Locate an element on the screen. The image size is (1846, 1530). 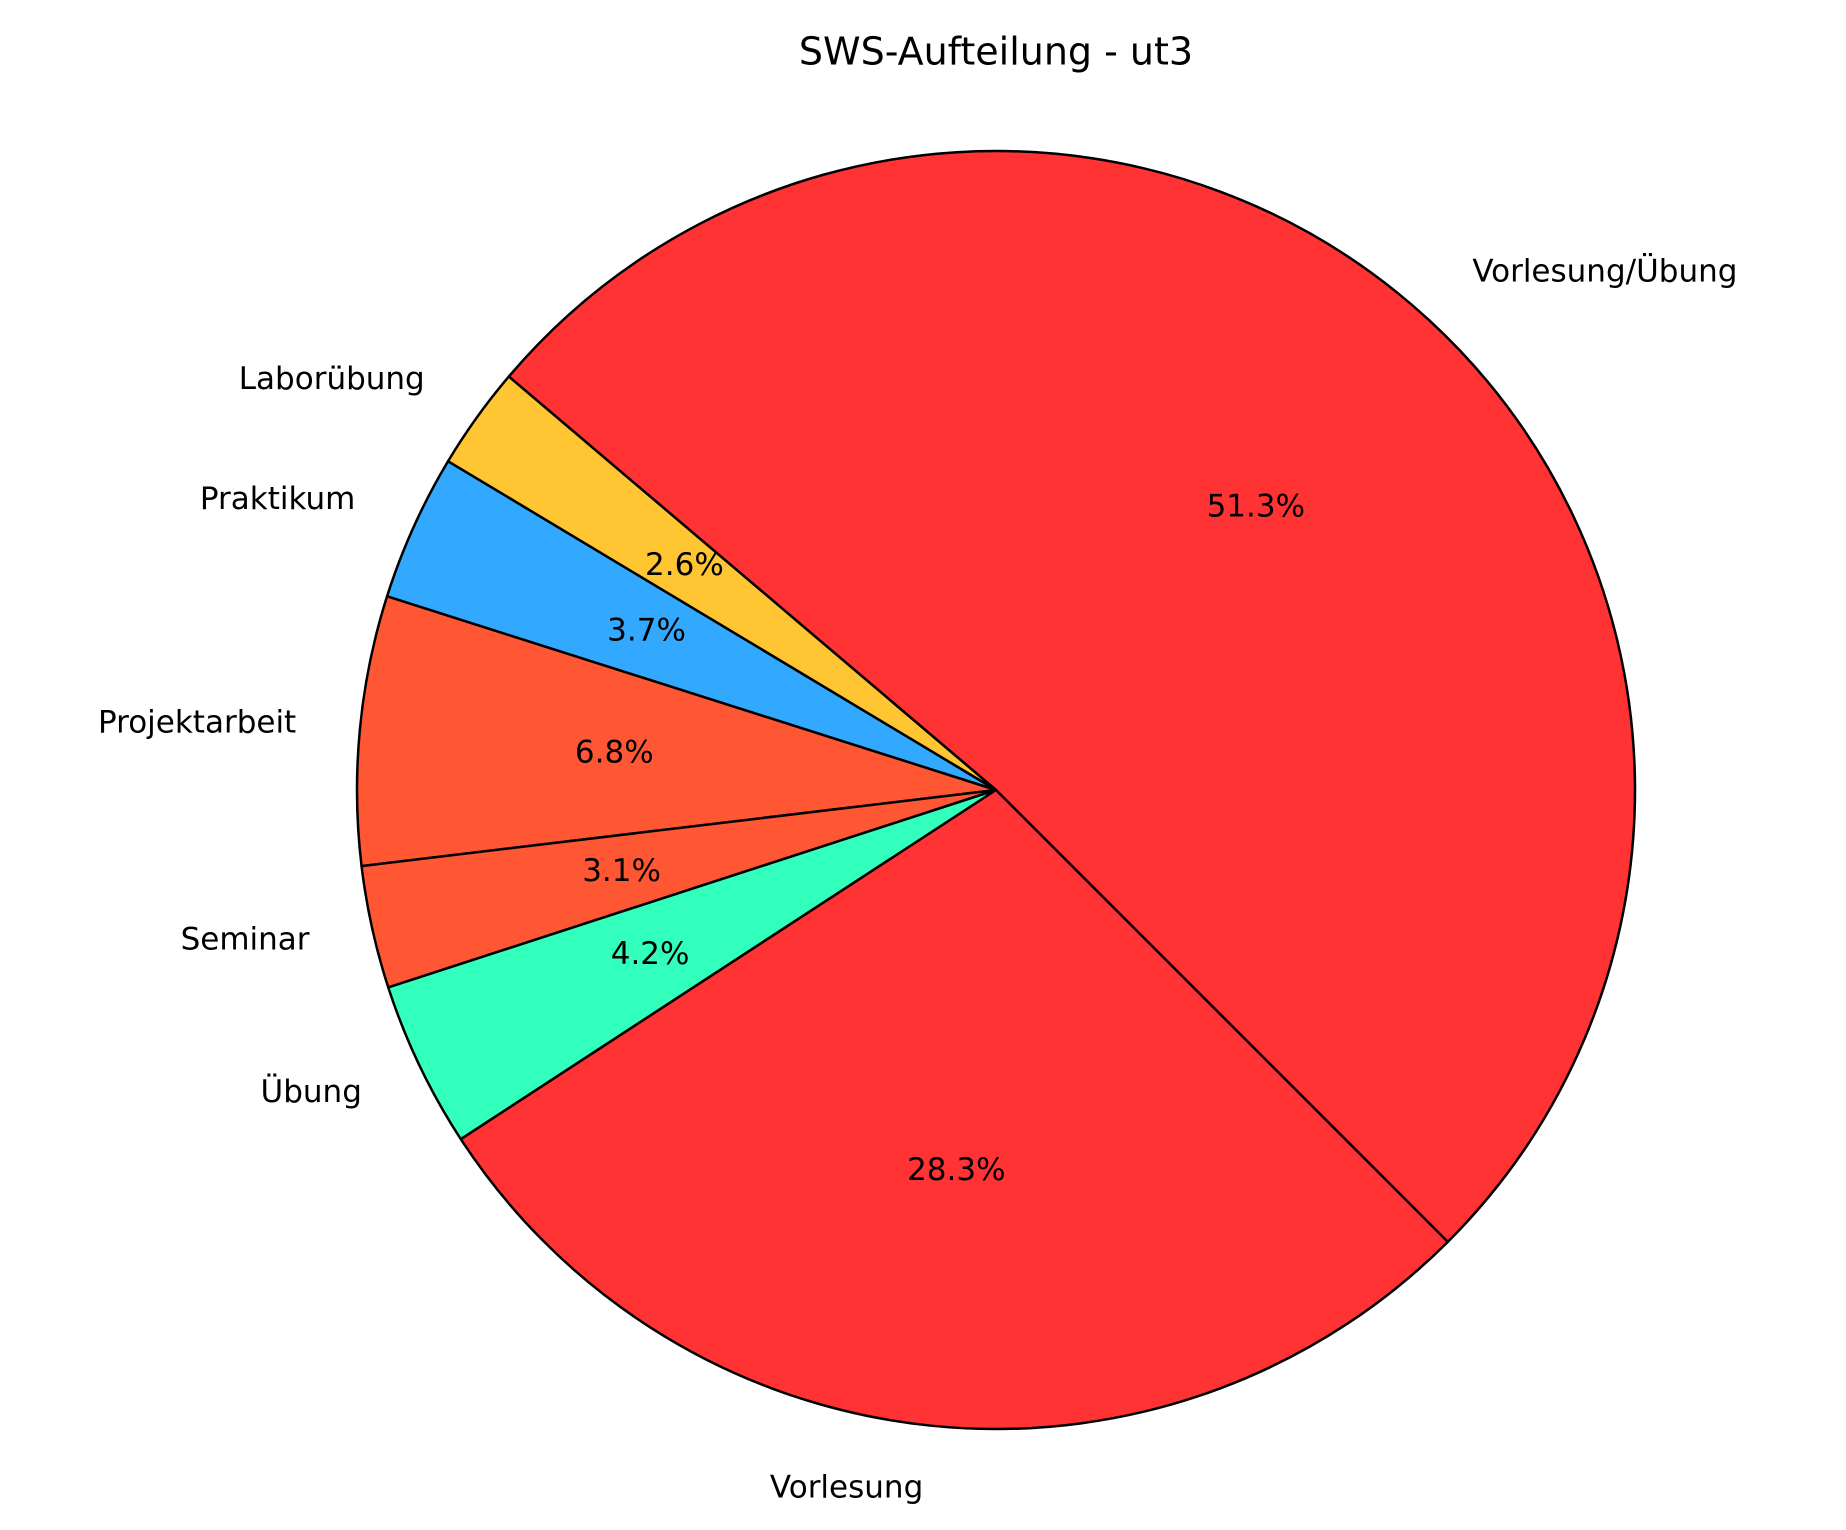
chart-title: SWS-Aufteilung - ut3 is located at coordinates (996, 52).